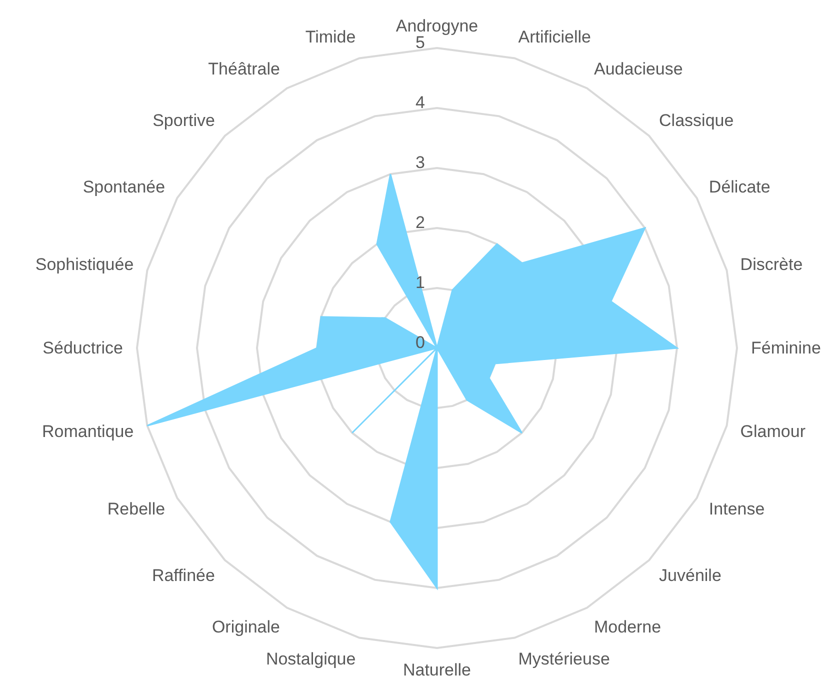 The width and height of the screenshot is (837, 688). Describe the element at coordinates (311, 659) in the screenshot. I see `spoke-label: Nostalgique` at that location.